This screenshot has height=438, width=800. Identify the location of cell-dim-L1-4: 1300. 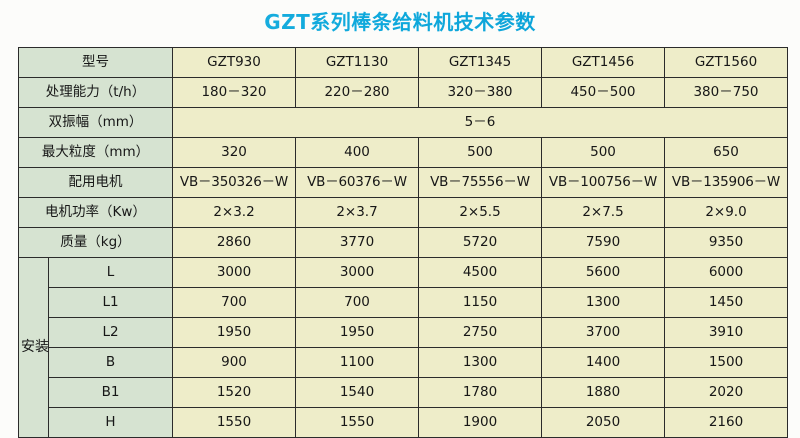
(603, 302).